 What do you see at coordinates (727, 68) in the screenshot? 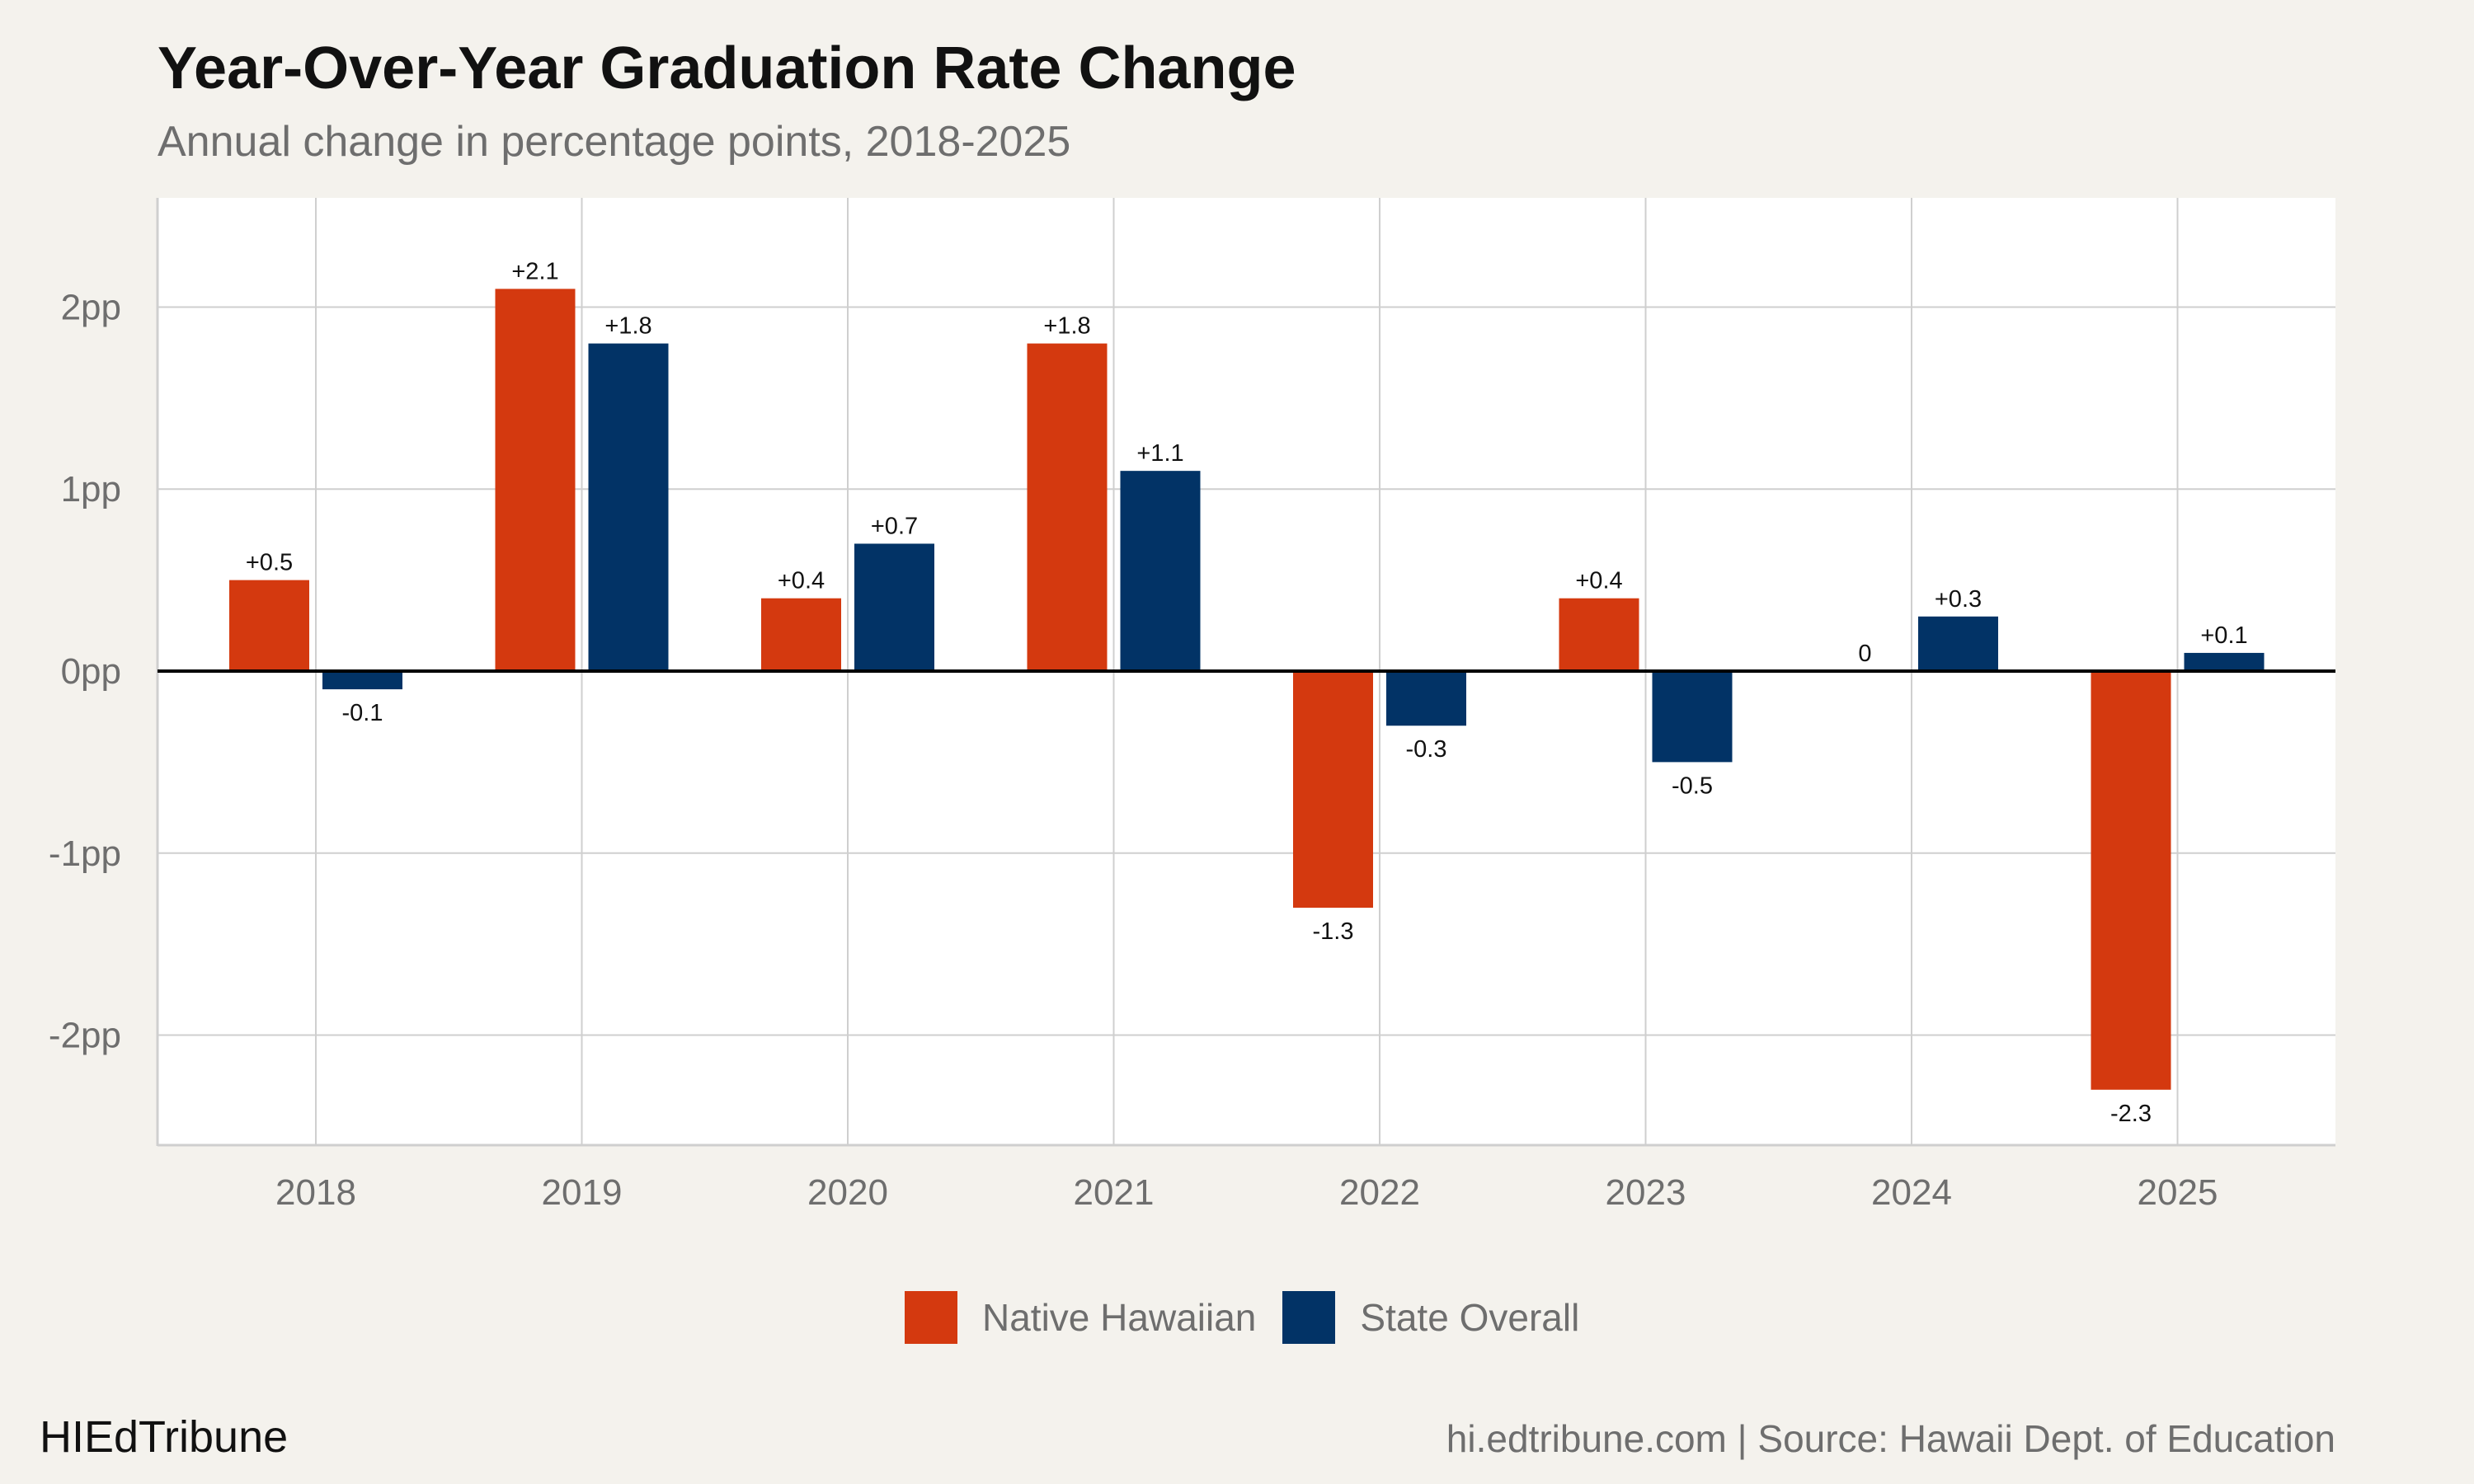
I see `chart-title: Year-Over-Year Graduation Rate Change` at bounding box center [727, 68].